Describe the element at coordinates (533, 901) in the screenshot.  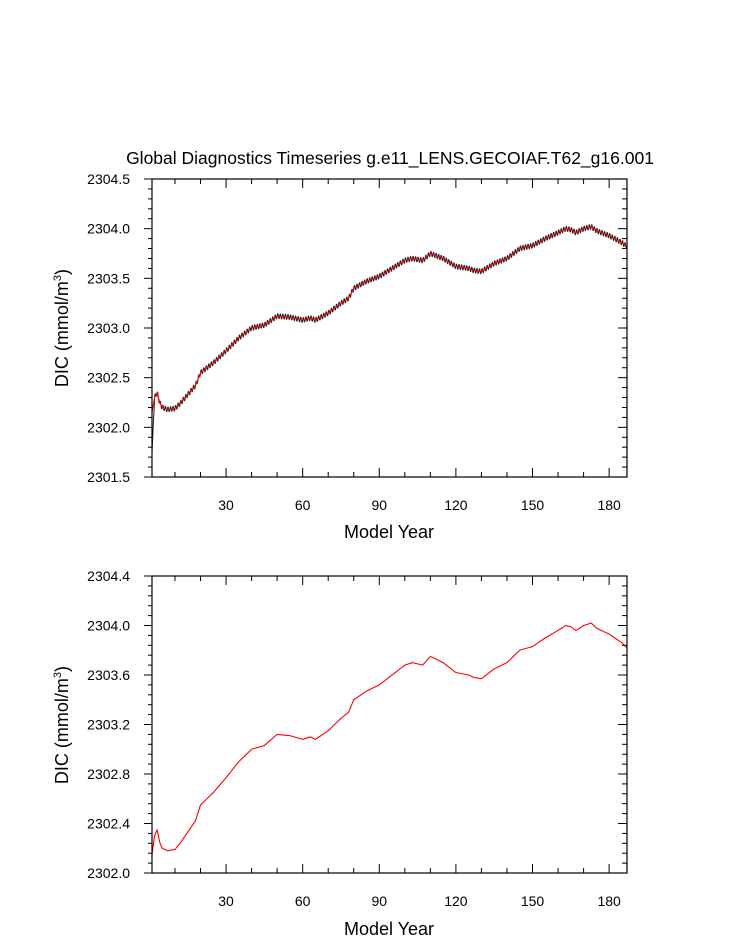
I see `bottom-x-tick-label: 150` at that location.